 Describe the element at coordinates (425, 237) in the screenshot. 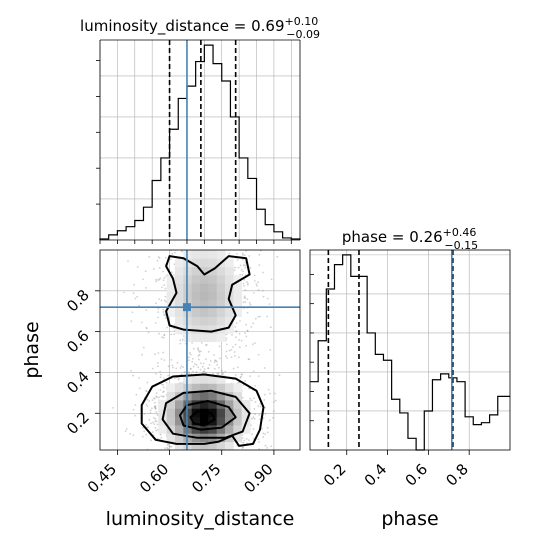

I see `phase-title-median: 0.26` at that location.